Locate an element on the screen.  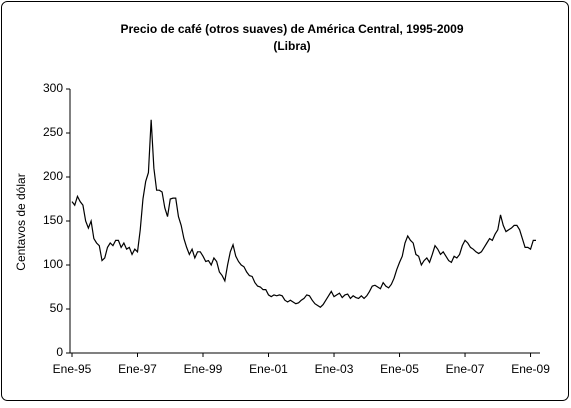
x-tick-label: Ene-07 is located at coordinates (465, 369).